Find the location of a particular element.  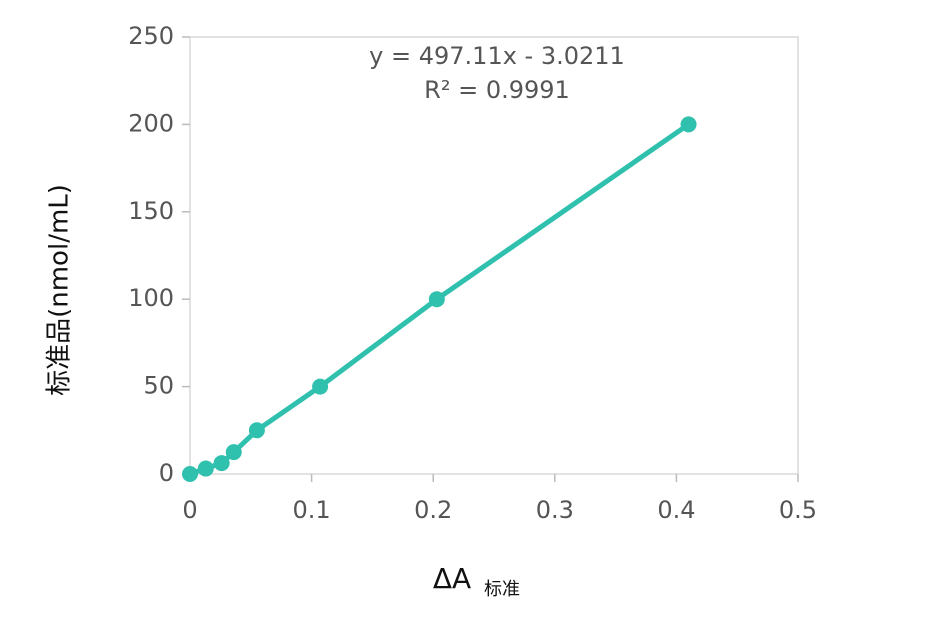

y-tick-label: 200 is located at coordinates (151, 123).